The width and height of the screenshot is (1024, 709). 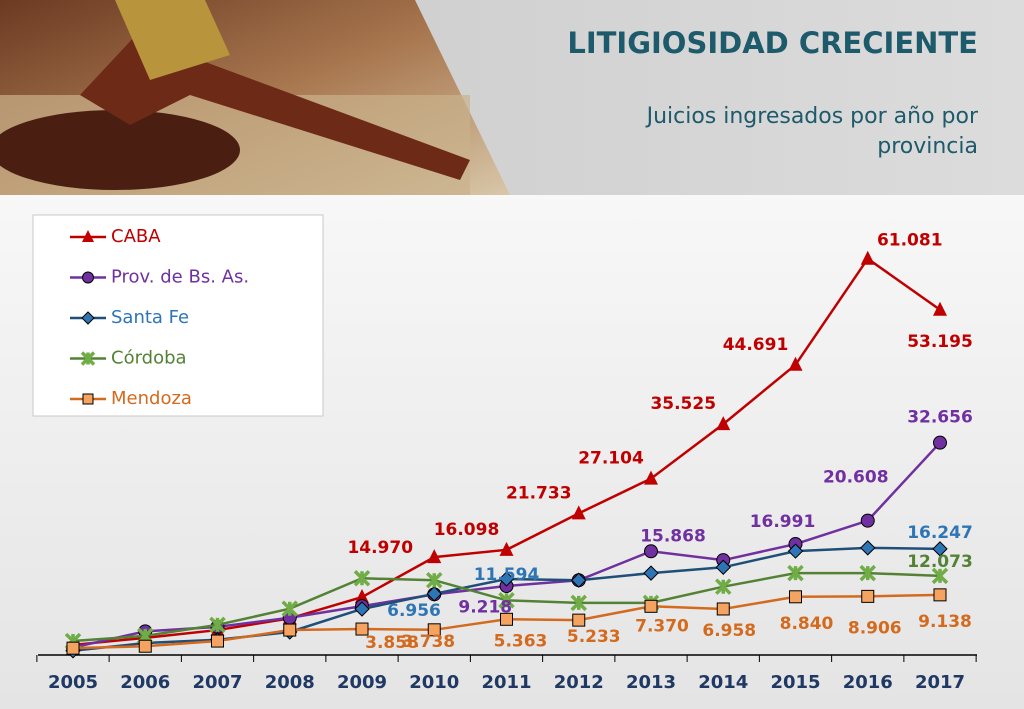 What do you see at coordinates (485, 607) in the screenshot?
I see `data-label: 9.218` at bounding box center [485, 607].